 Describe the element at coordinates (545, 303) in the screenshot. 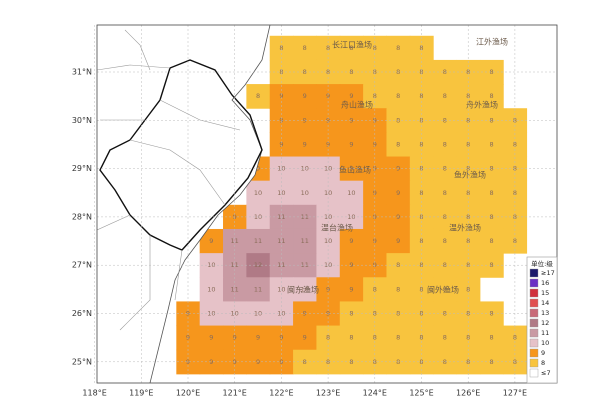

I see `legend-label: 14` at that location.